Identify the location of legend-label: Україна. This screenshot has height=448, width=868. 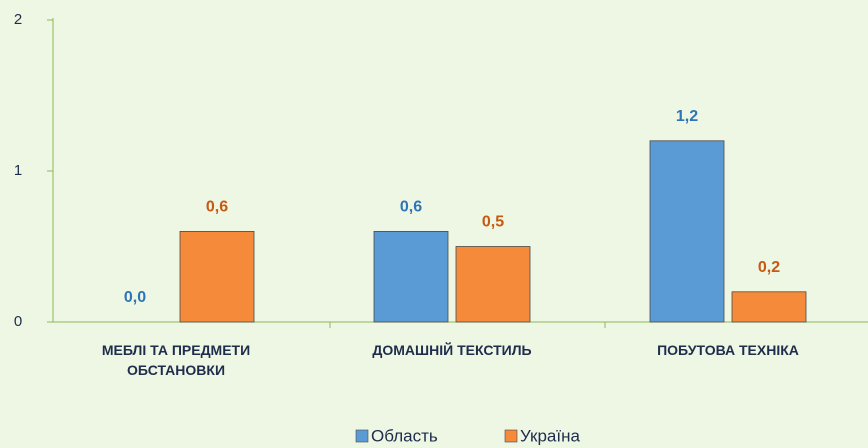
(550, 435).